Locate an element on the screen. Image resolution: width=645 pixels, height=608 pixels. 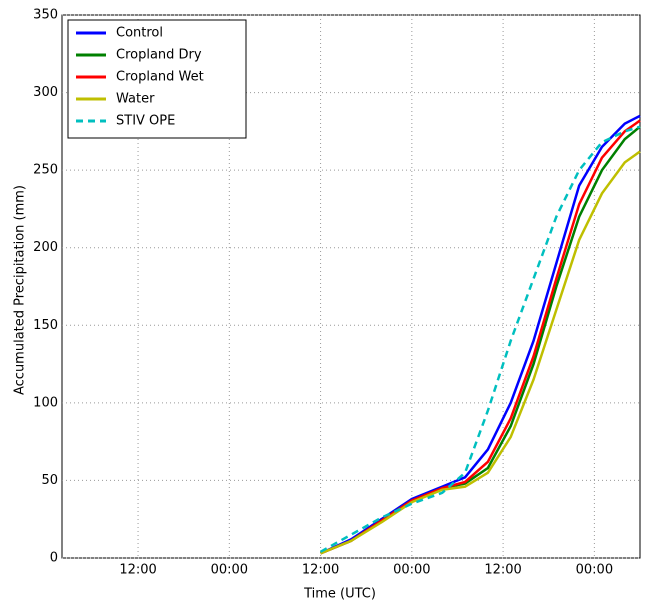
y-tick-label: 300 is located at coordinates (45, 92).